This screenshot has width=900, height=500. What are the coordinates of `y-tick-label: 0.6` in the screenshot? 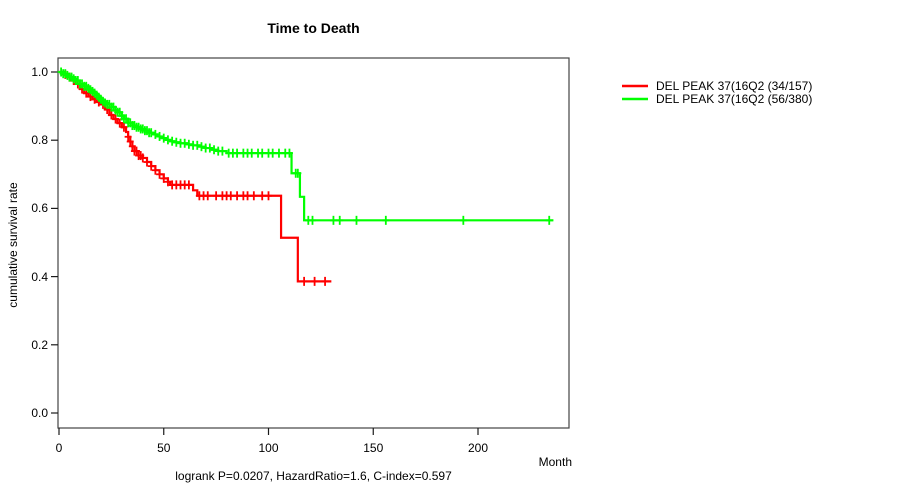 It's located at (39, 208).